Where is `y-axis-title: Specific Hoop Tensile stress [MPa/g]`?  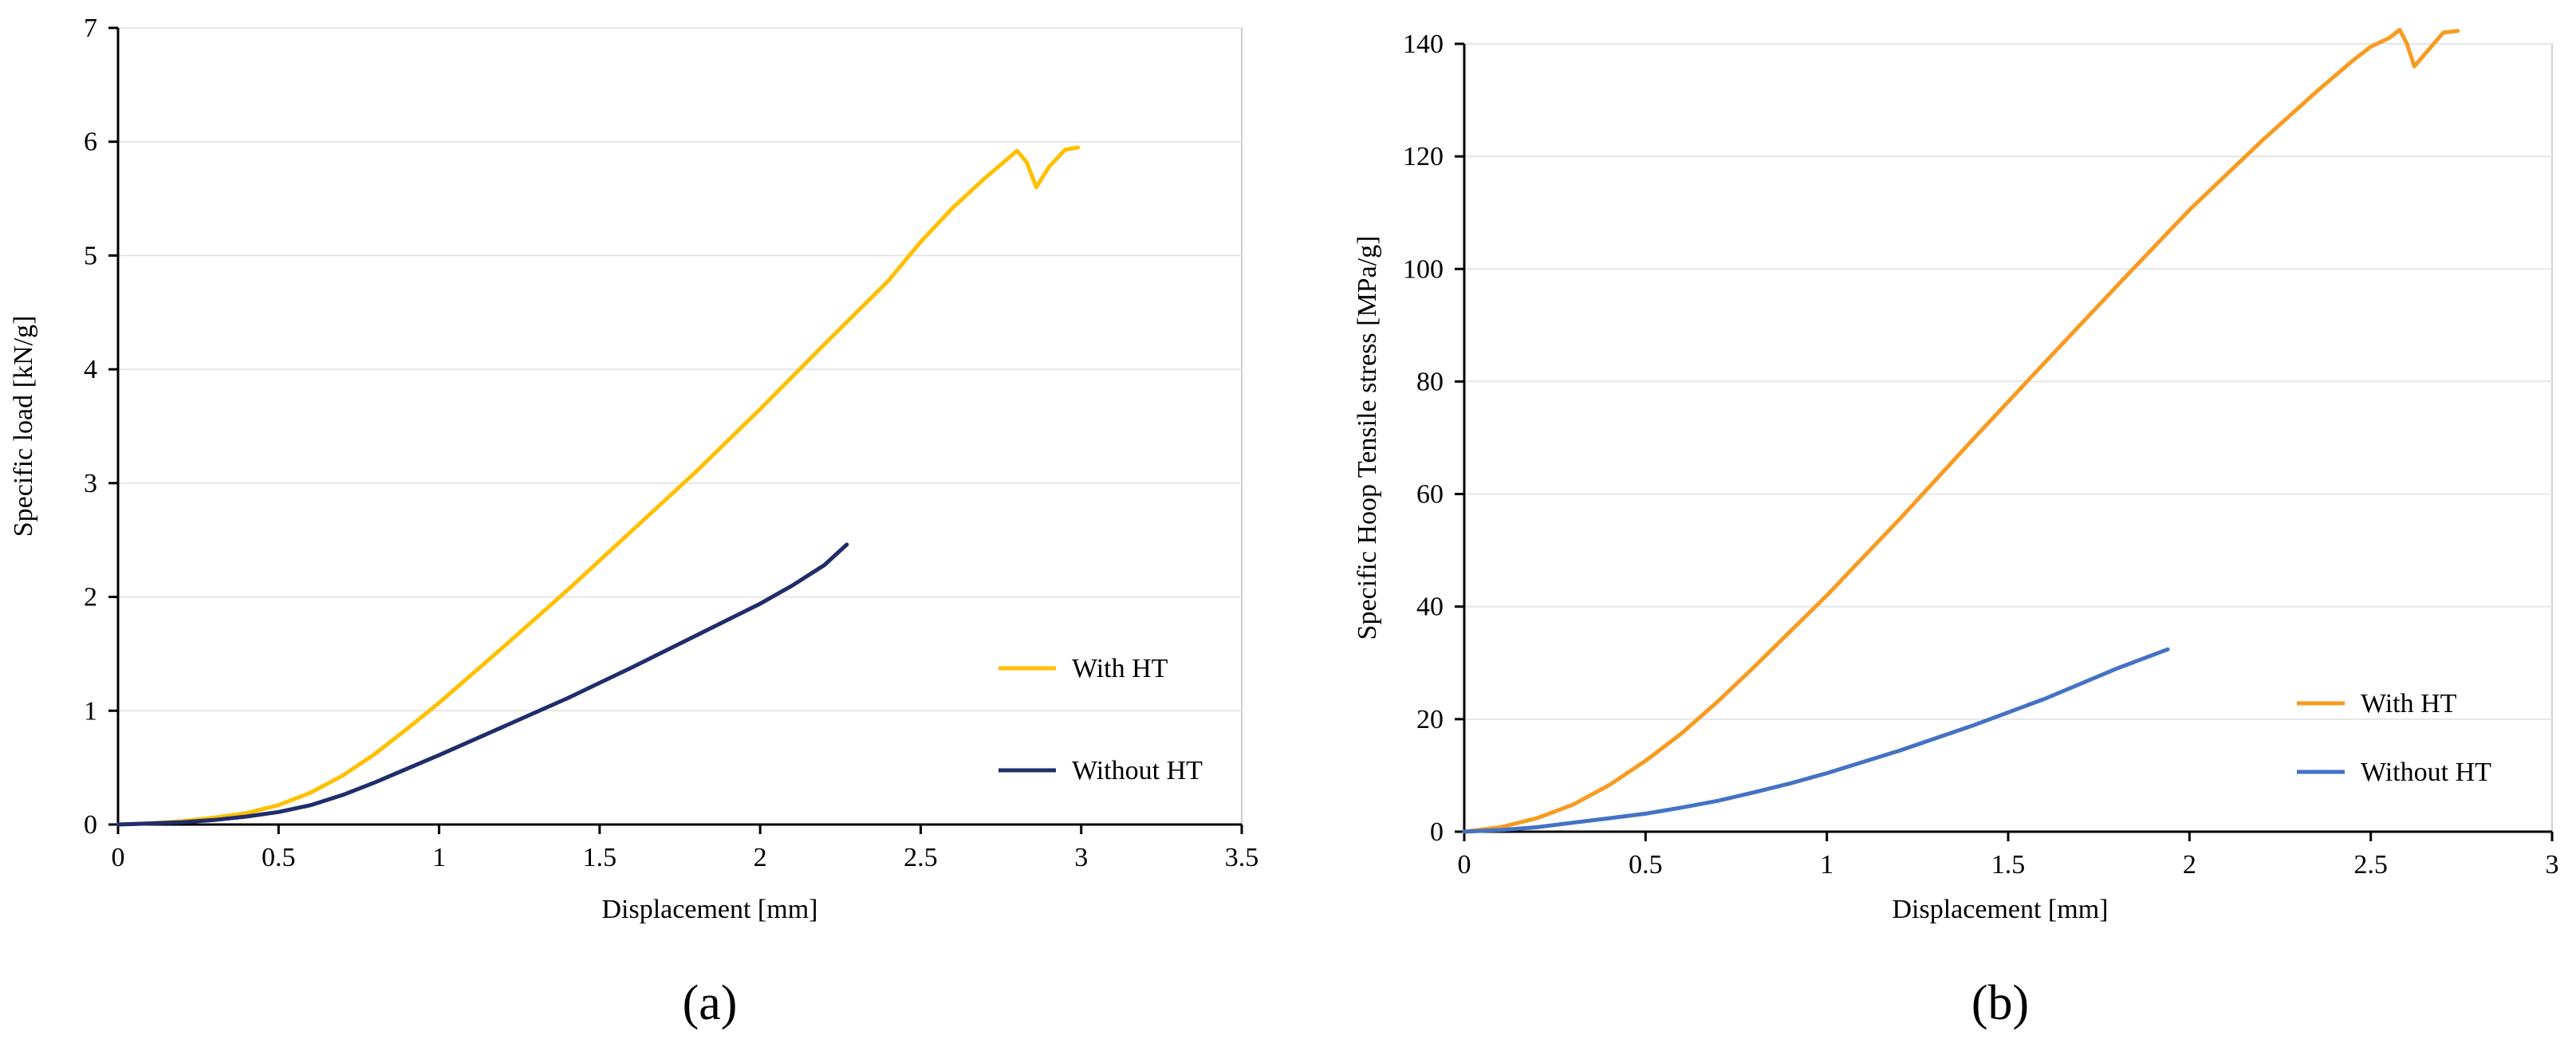 y-axis-title: Specific Hoop Tensile stress [MPa/g] is located at coordinates (1367, 438).